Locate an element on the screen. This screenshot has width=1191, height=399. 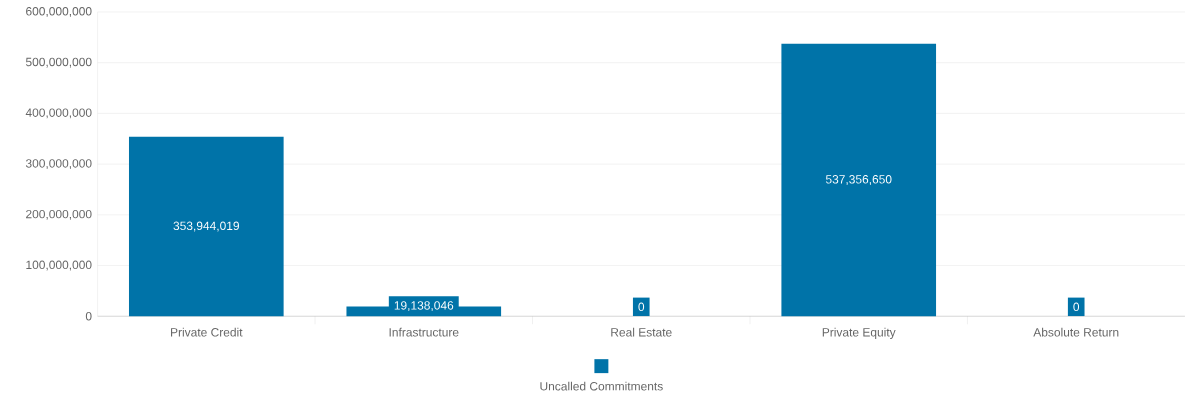
data-label: 537,356,650 is located at coordinates (858, 180).